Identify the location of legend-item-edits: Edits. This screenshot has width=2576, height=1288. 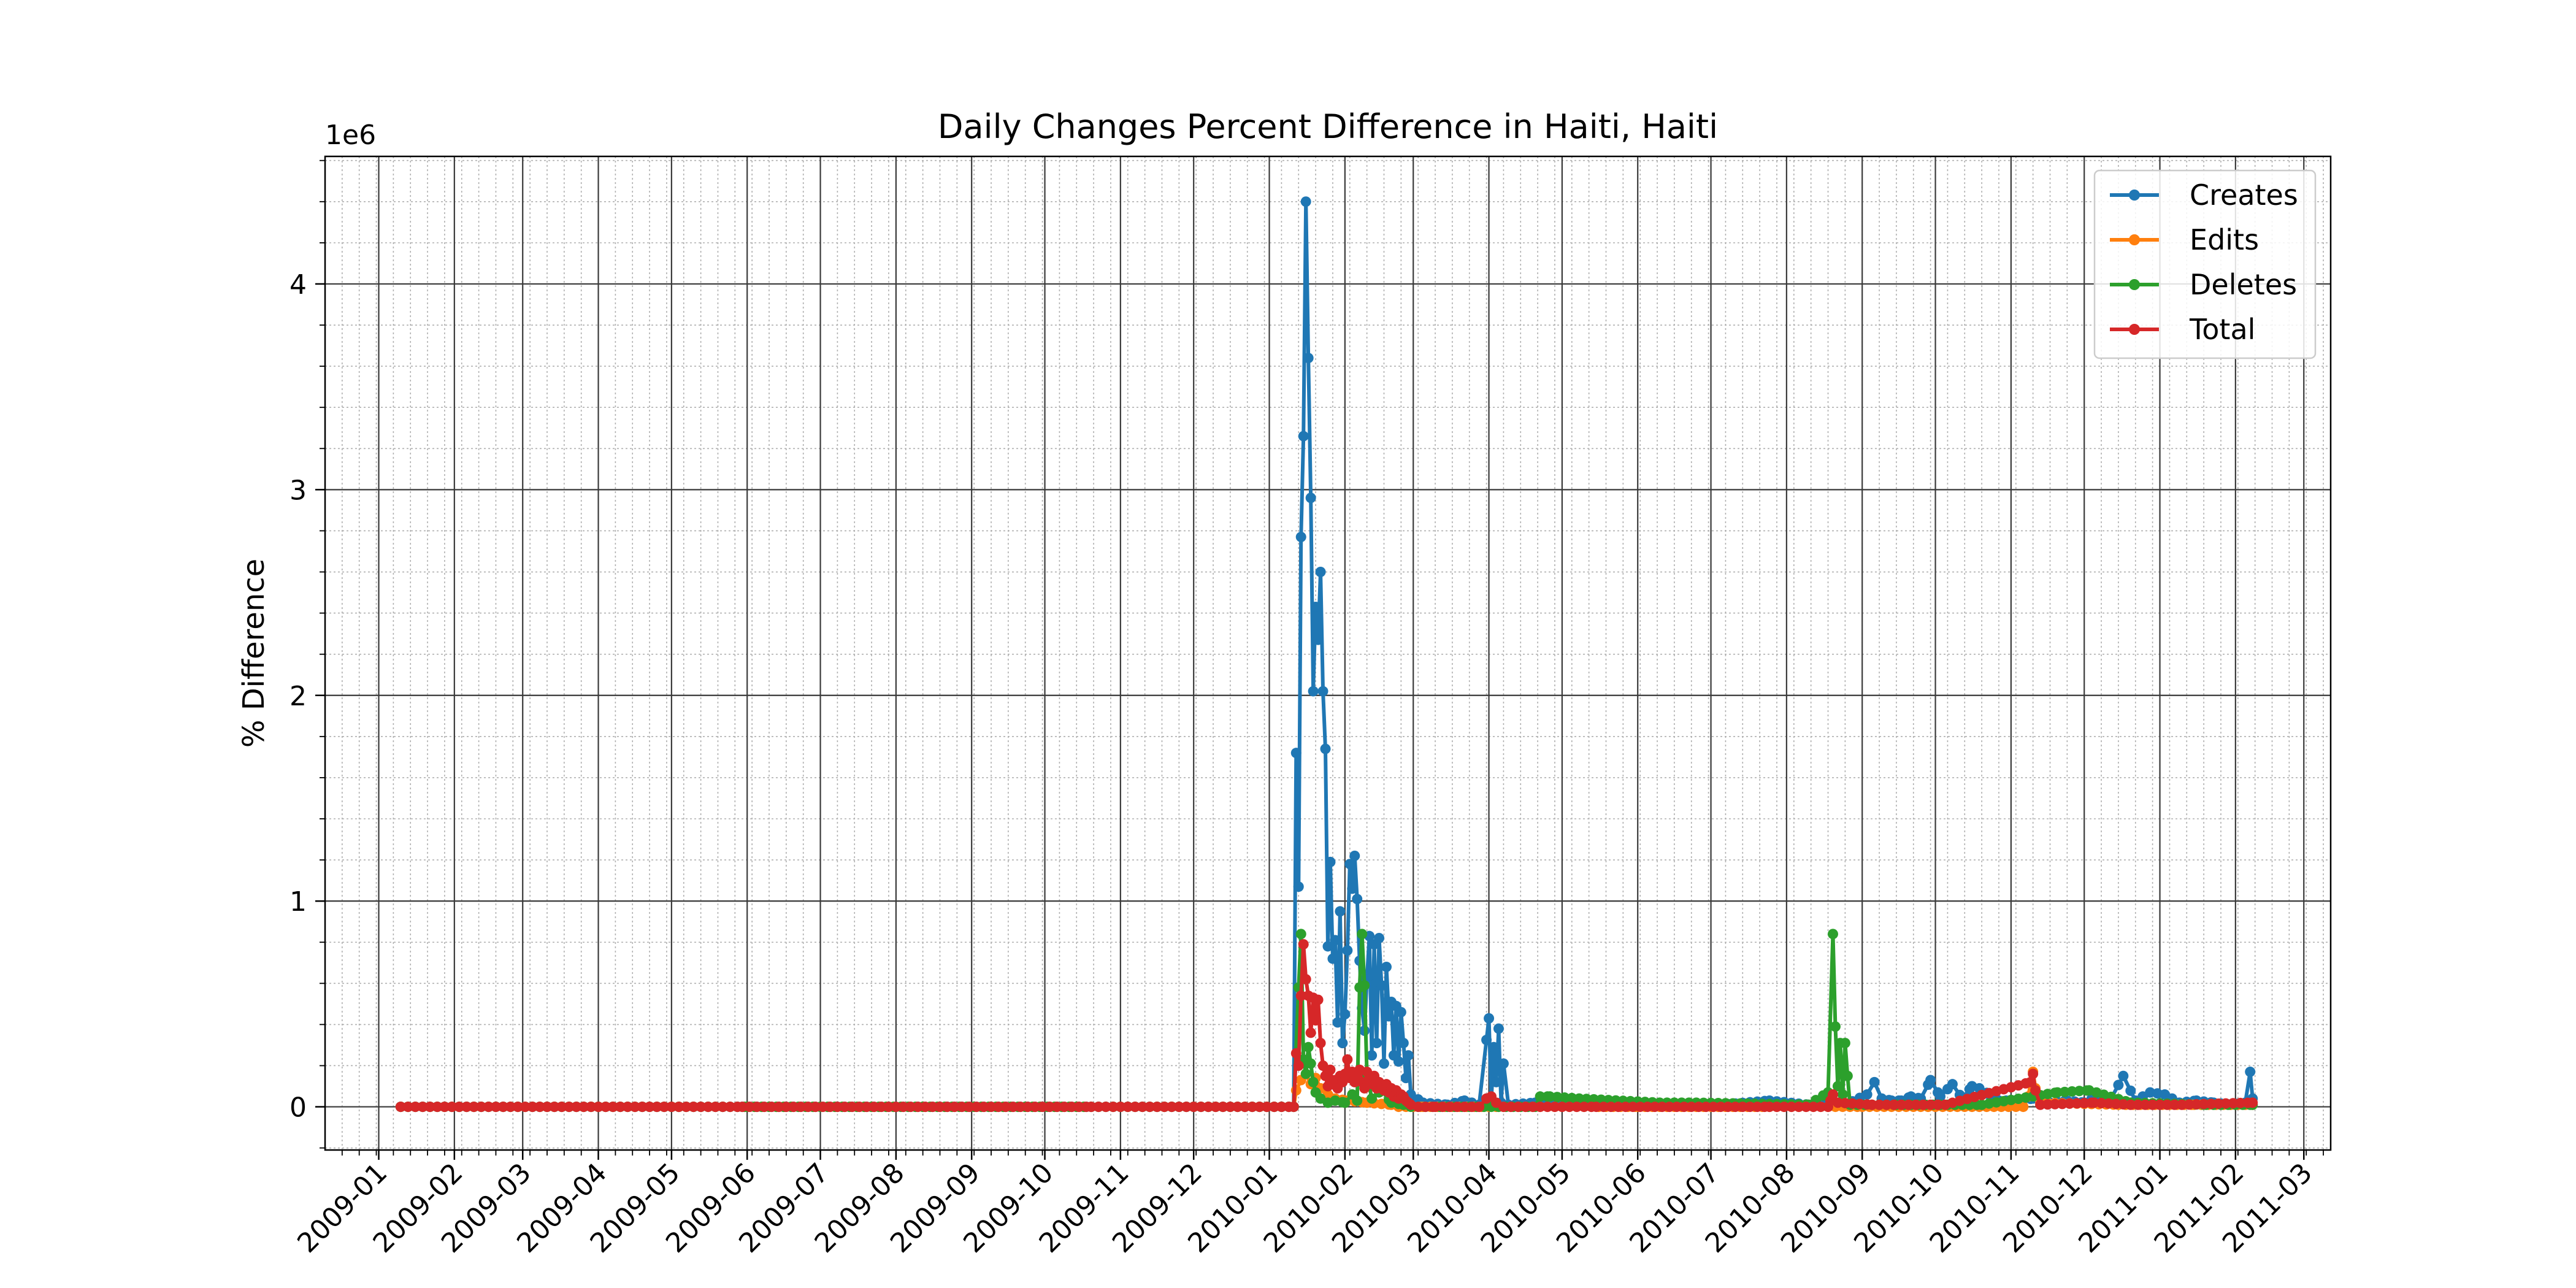
(2184, 239).